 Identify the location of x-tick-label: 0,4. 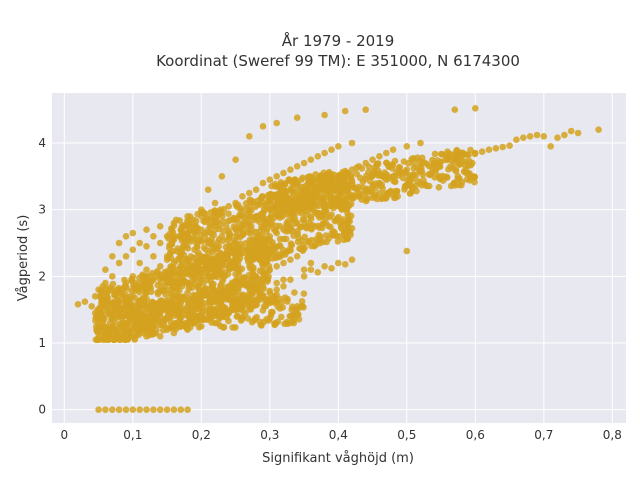
(338, 435).